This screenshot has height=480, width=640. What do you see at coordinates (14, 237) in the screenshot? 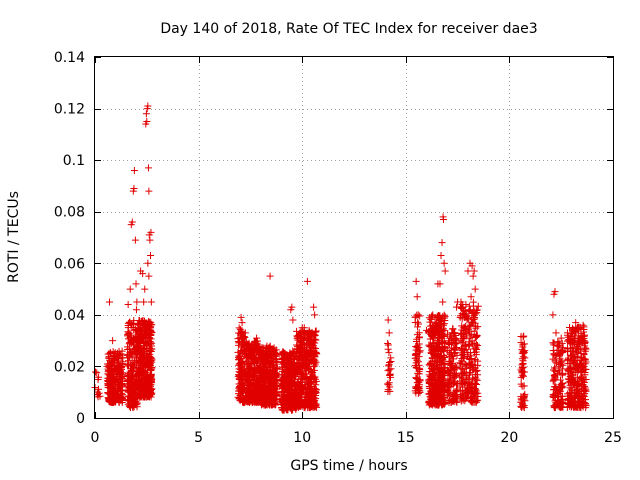
I see `y-axis-label: ROTI / TECUs` at bounding box center [14, 237].